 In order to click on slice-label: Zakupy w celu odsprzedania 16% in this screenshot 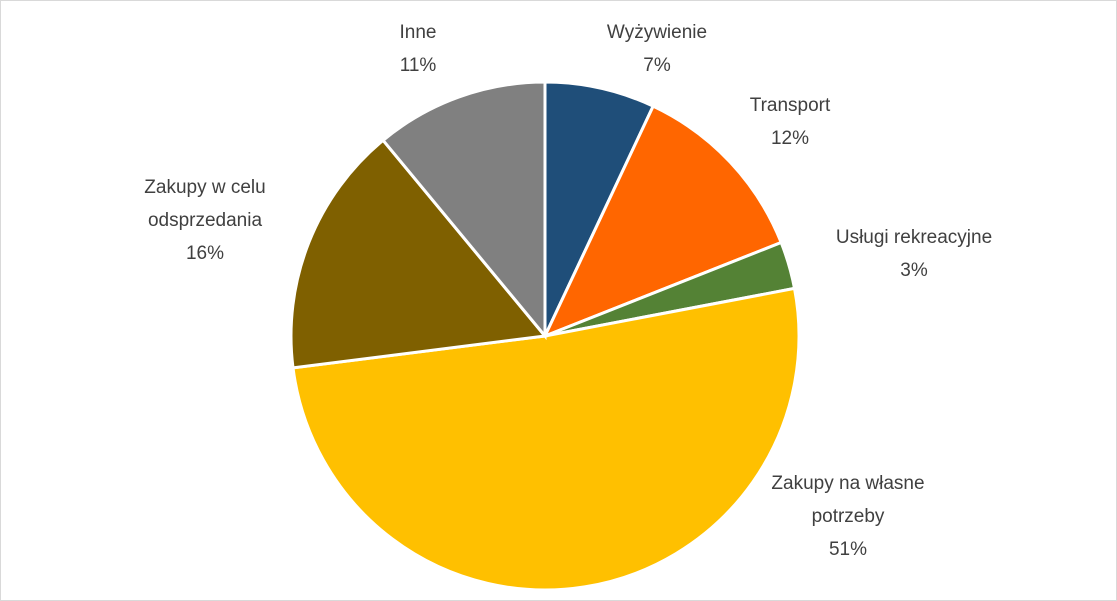, I will do `click(205, 220)`.